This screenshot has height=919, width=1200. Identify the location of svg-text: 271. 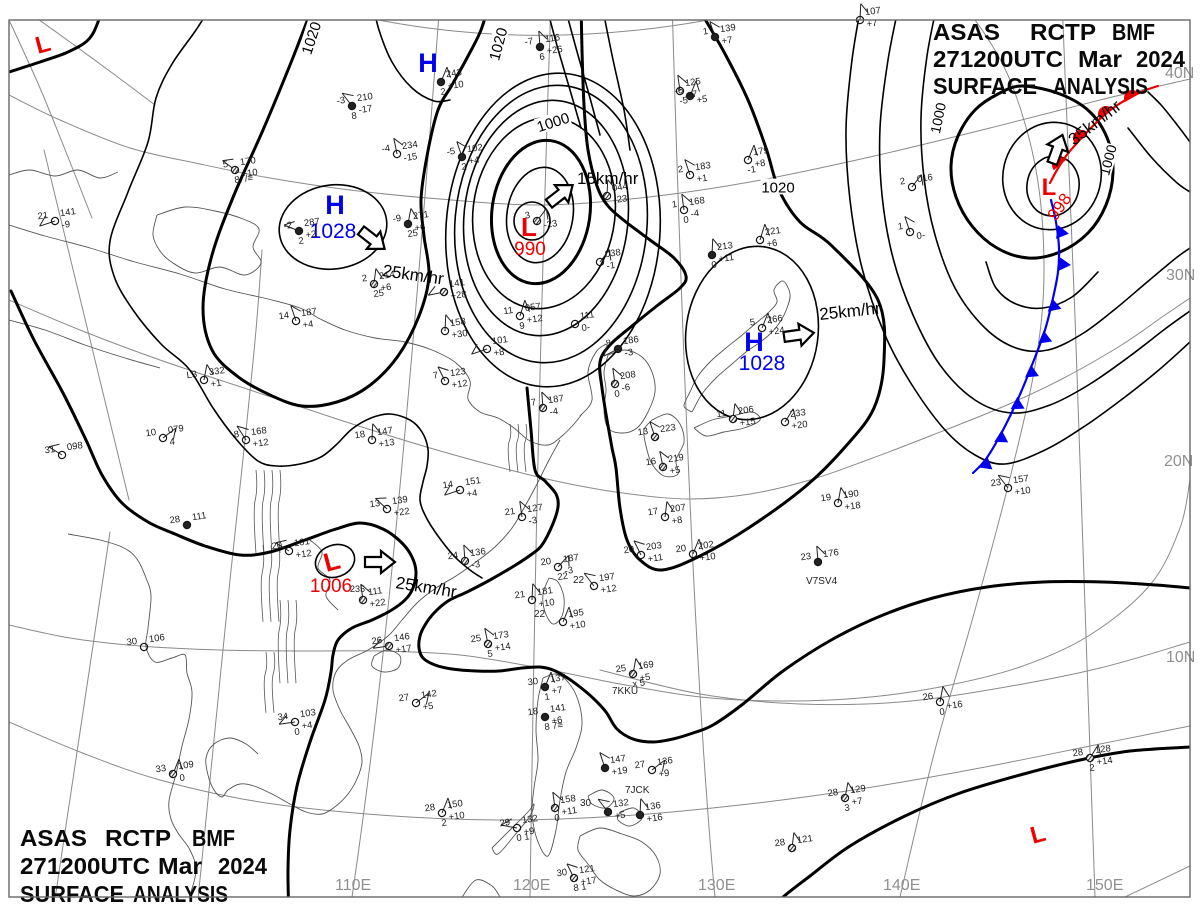
(420, 215).